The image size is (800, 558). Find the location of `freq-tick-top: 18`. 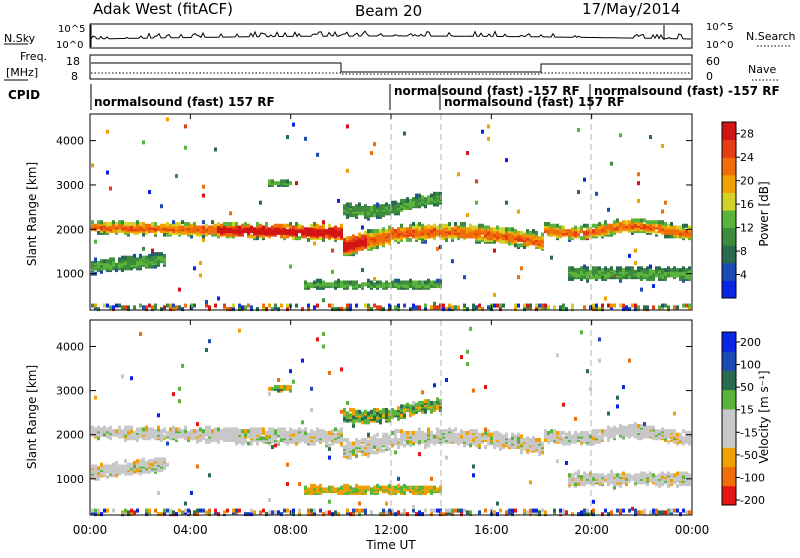

freq-tick-top: 18 is located at coordinates (73, 61).